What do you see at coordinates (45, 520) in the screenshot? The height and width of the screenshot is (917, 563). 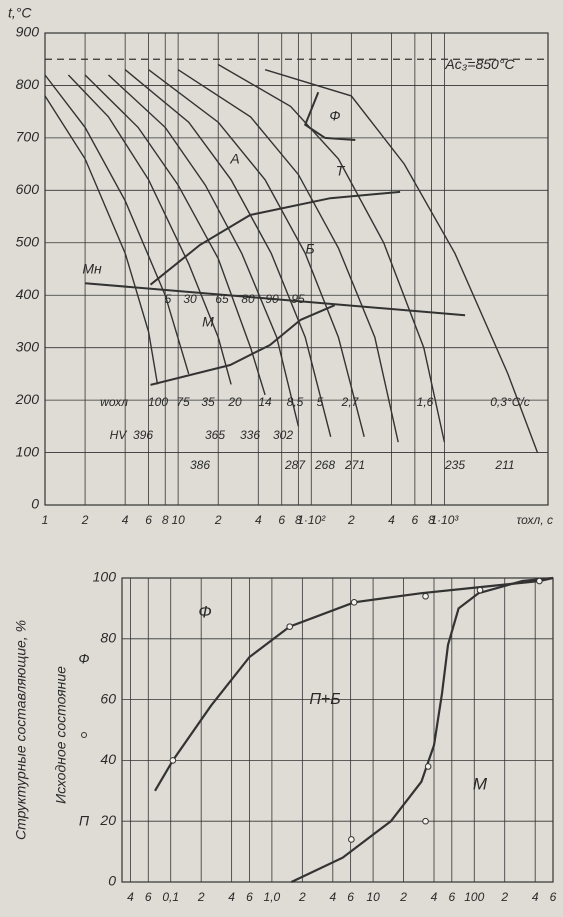 I see `x-tick-label: 1` at bounding box center [45, 520].